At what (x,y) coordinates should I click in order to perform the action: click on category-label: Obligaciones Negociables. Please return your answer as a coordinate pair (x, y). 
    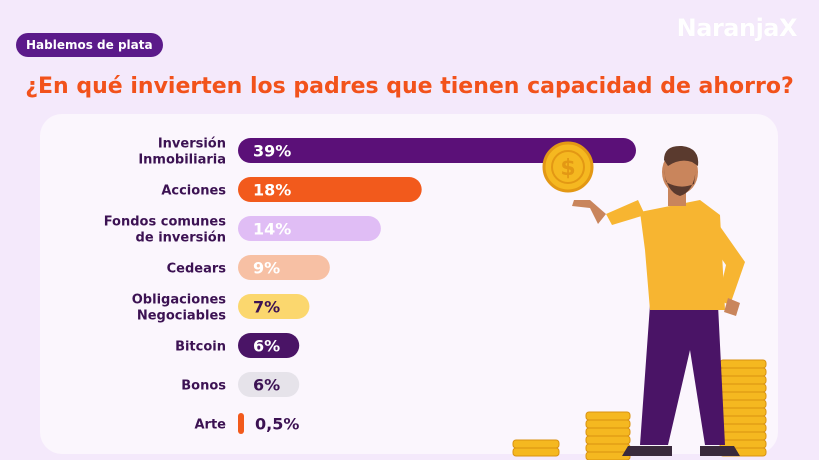
    Looking at the image, I should click on (179, 308).